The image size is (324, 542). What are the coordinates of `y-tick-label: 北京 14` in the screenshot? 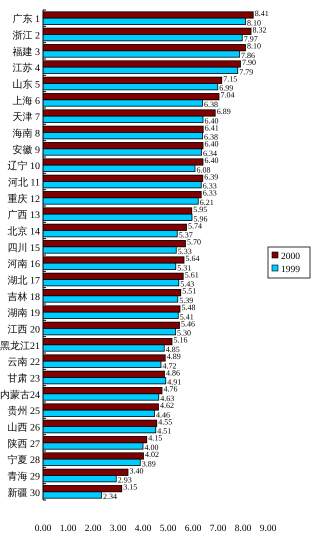 It's located at (24, 232).